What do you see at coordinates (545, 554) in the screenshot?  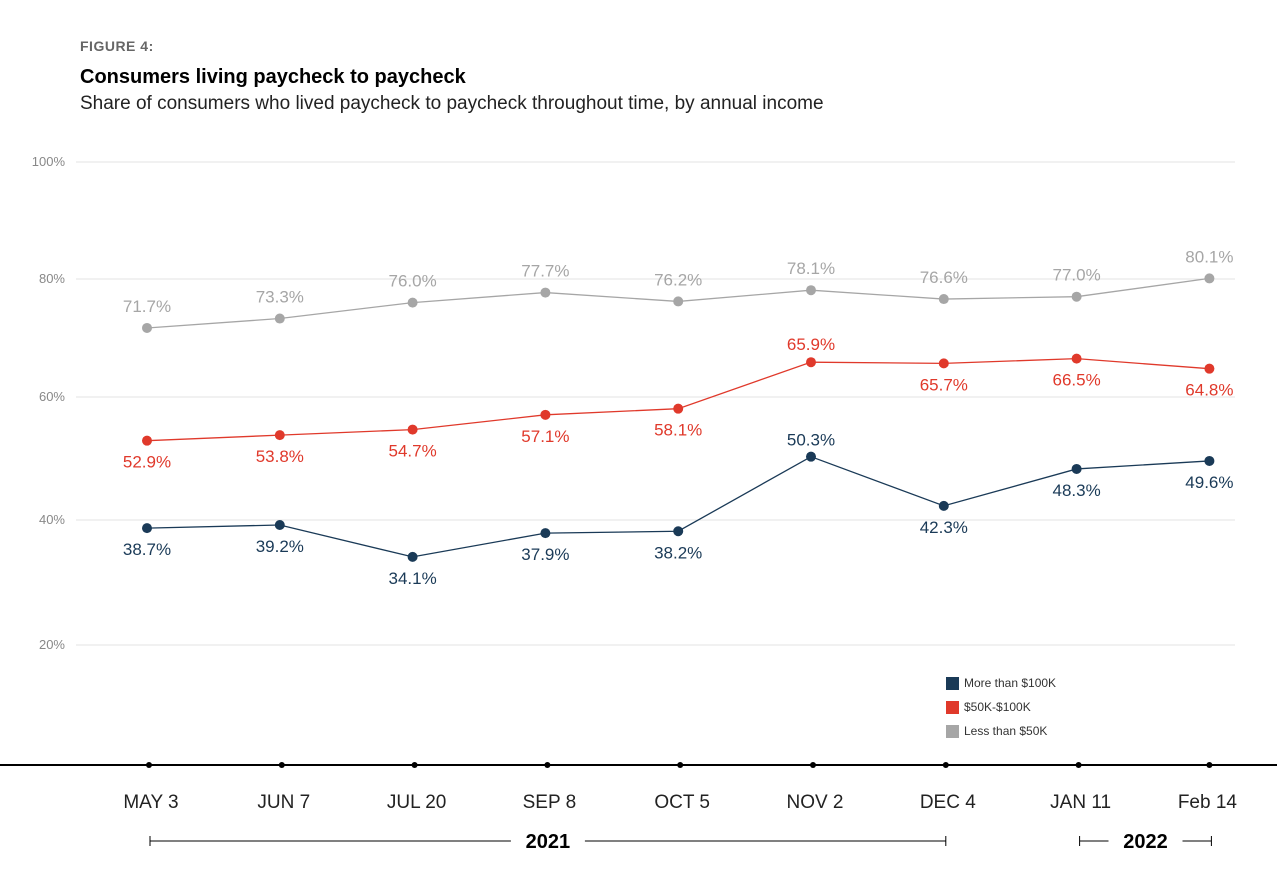 I see `data-label: 37.9%` at bounding box center [545, 554].